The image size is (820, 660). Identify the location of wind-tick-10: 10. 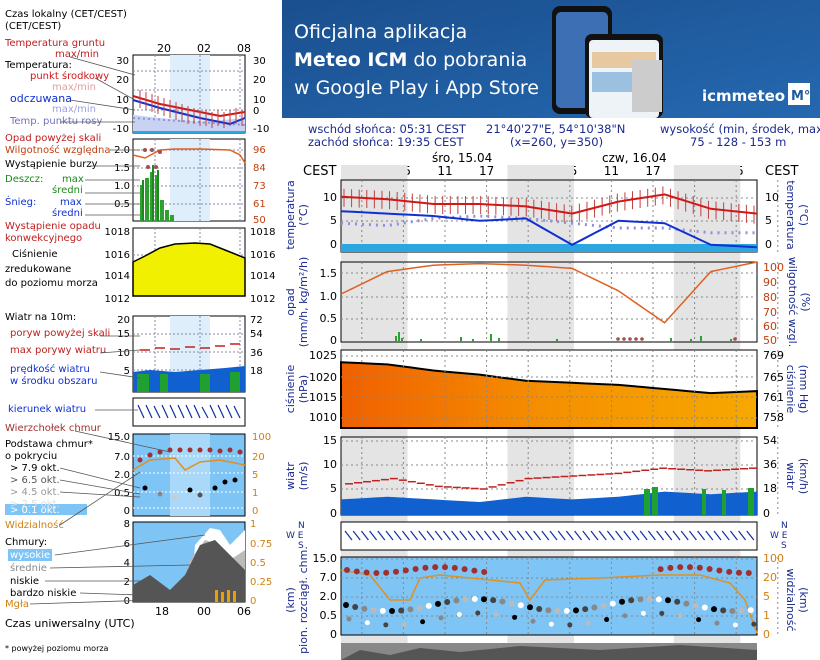
(330, 464).